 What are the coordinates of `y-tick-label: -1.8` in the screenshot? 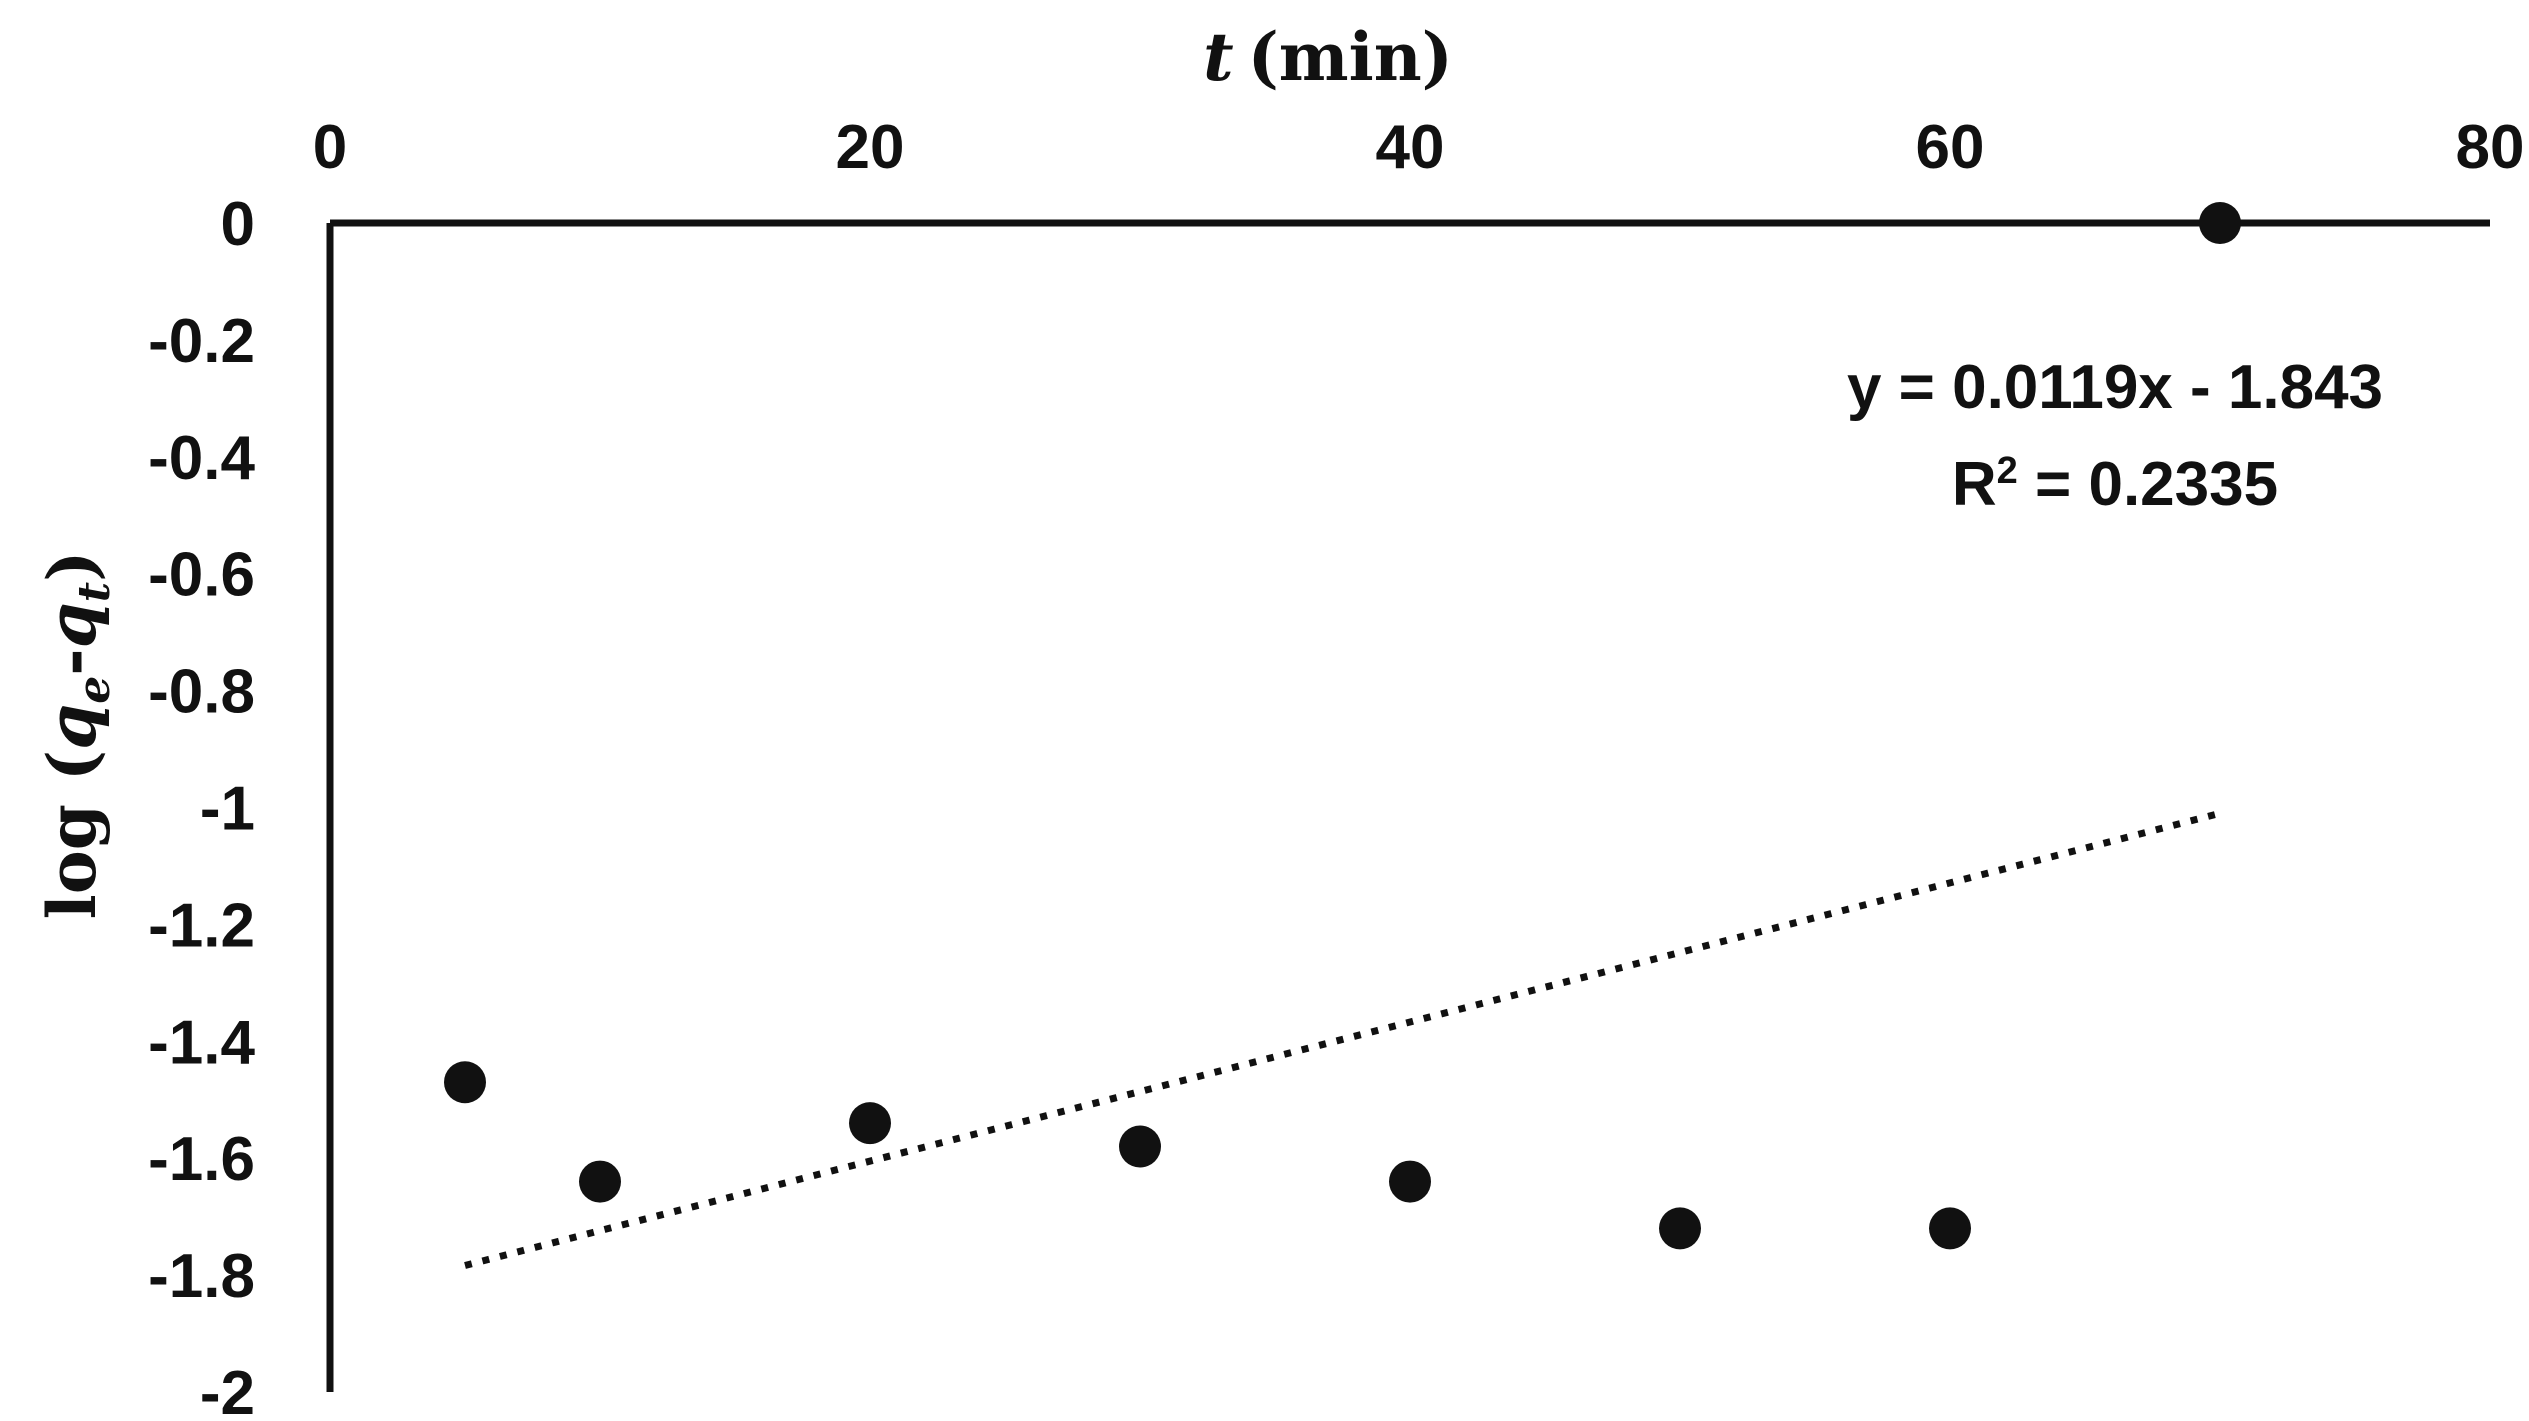 It's located at (201, 1276).